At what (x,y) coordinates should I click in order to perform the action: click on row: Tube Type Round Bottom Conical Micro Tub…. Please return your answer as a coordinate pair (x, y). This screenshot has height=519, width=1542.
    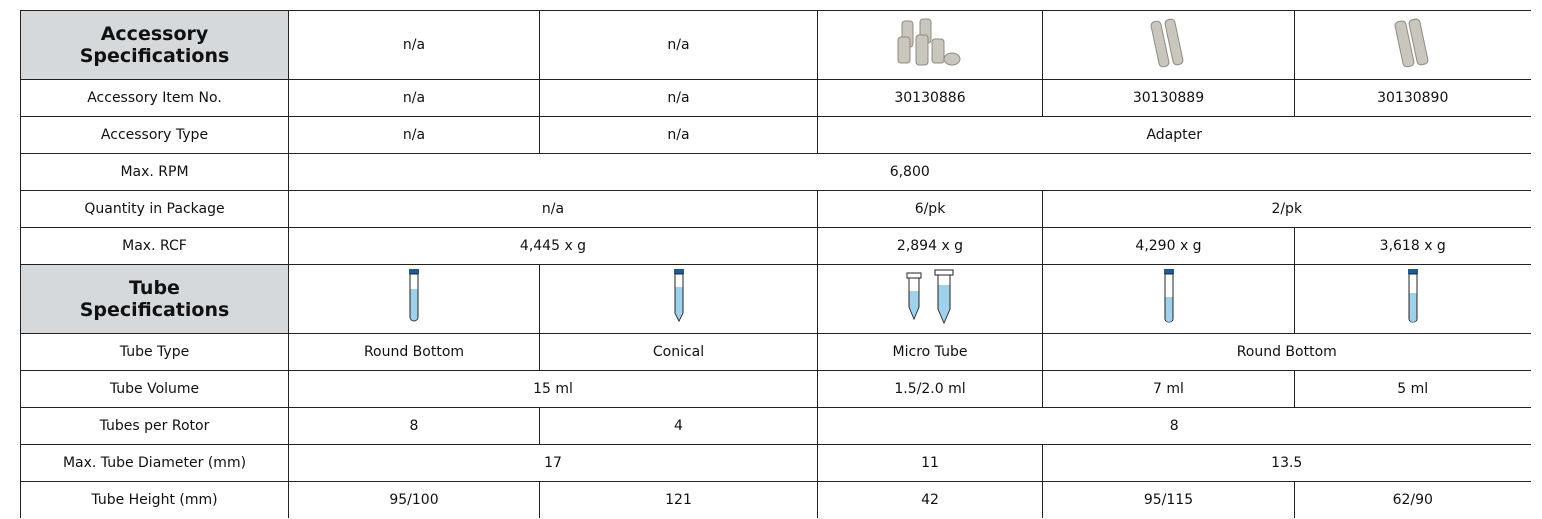
    Looking at the image, I should click on (775, 352).